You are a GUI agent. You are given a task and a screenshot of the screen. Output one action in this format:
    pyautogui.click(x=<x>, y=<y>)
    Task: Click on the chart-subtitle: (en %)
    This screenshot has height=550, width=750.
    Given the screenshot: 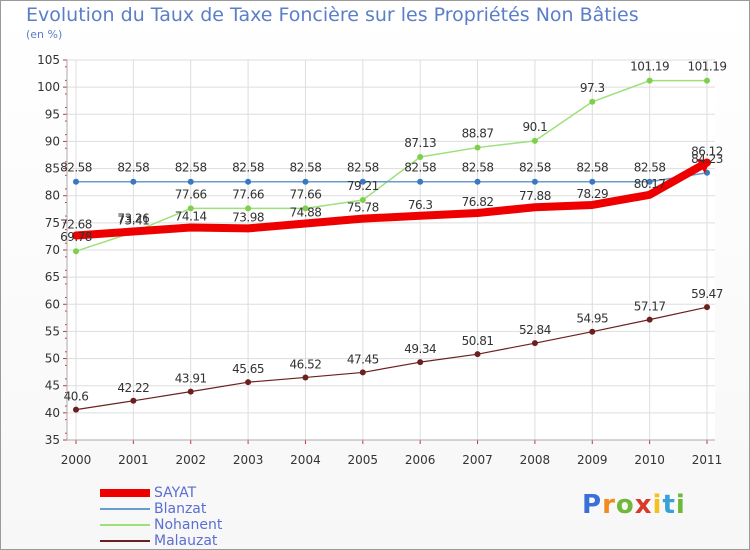 What is the action you would take?
    pyautogui.click(x=44, y=34)
    